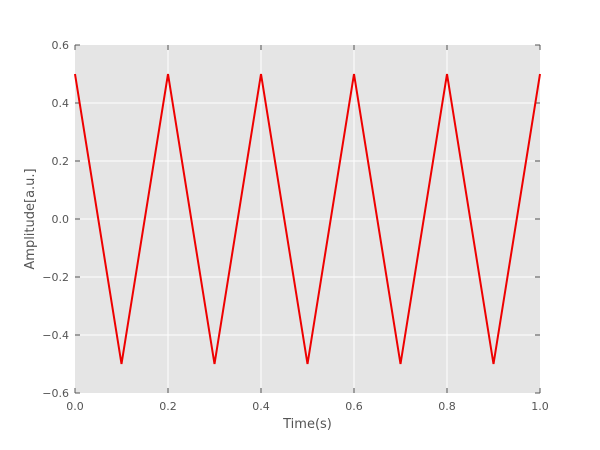 Image resolution: width=600 pixels, height=450 pixels. I want to click on x-tick-label: 1.0, so click(540, 406).